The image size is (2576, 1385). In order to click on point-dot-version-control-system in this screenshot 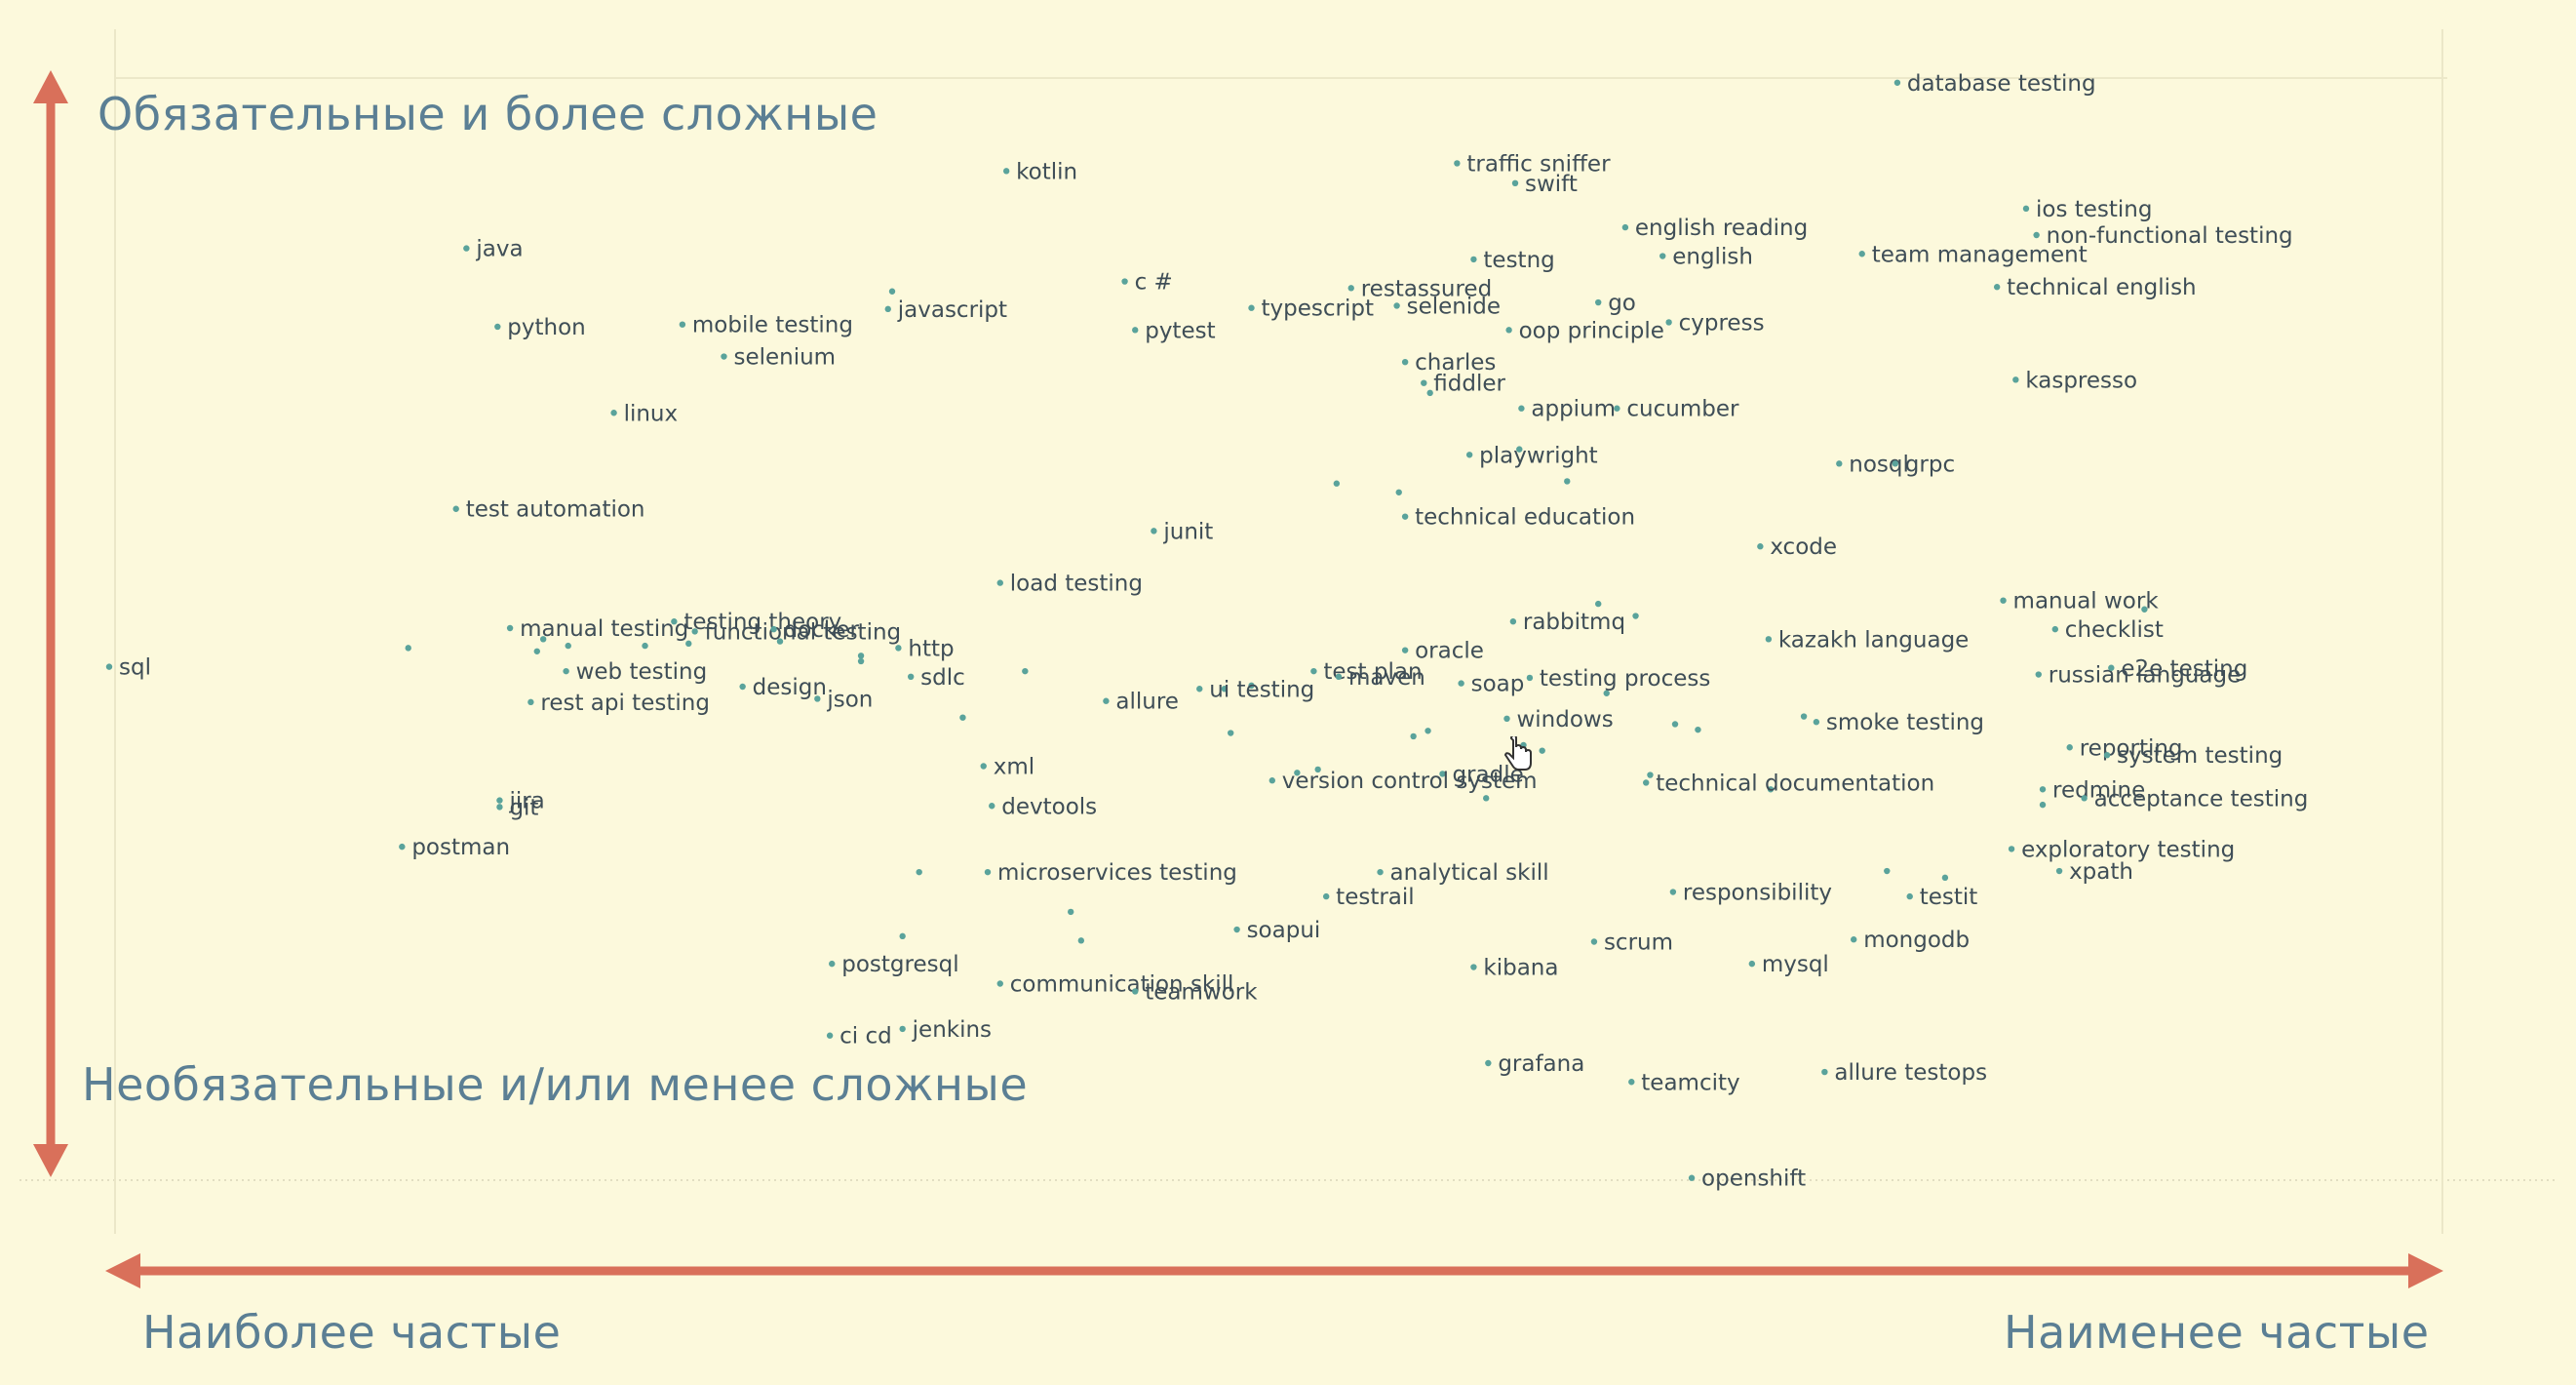, I will do `click(1272, 780)`.